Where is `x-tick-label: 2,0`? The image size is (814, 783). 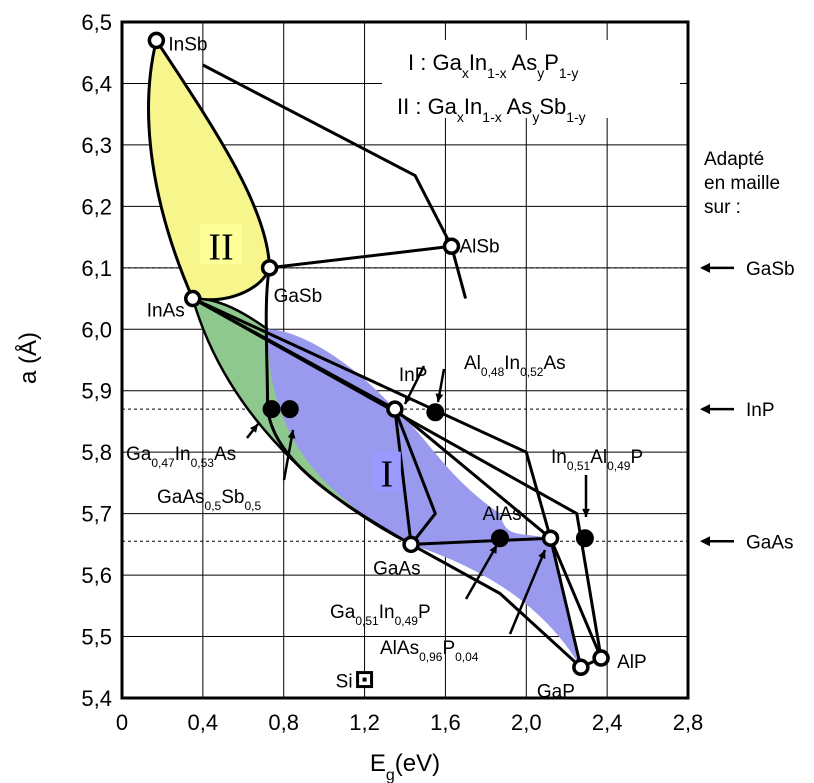 x-tick-label: 2,0 is located at coordinates (526, 722).